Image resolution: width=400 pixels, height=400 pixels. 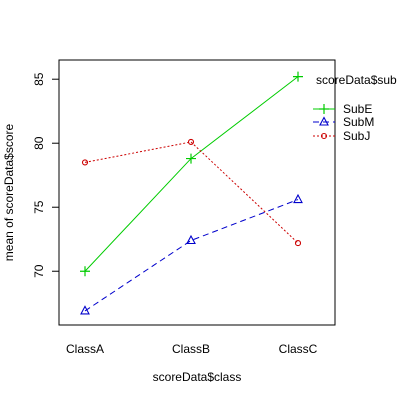 I want to click on y-axis: 70 75 80 85, so click(x=45, y=175).